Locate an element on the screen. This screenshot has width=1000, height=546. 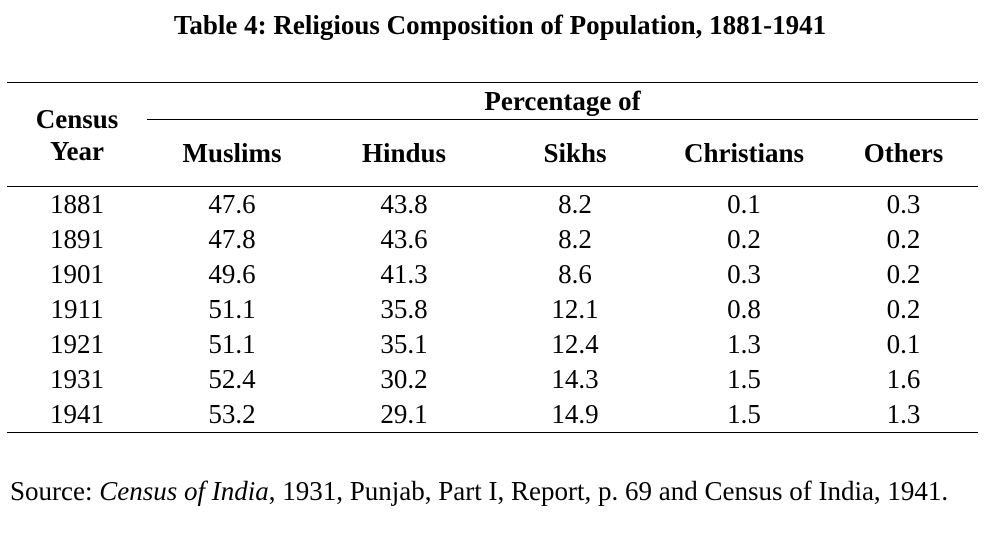
table-row: 1911 51.1 35.8 12.1 0.8 0.2 is located at coordinates (492, 309).